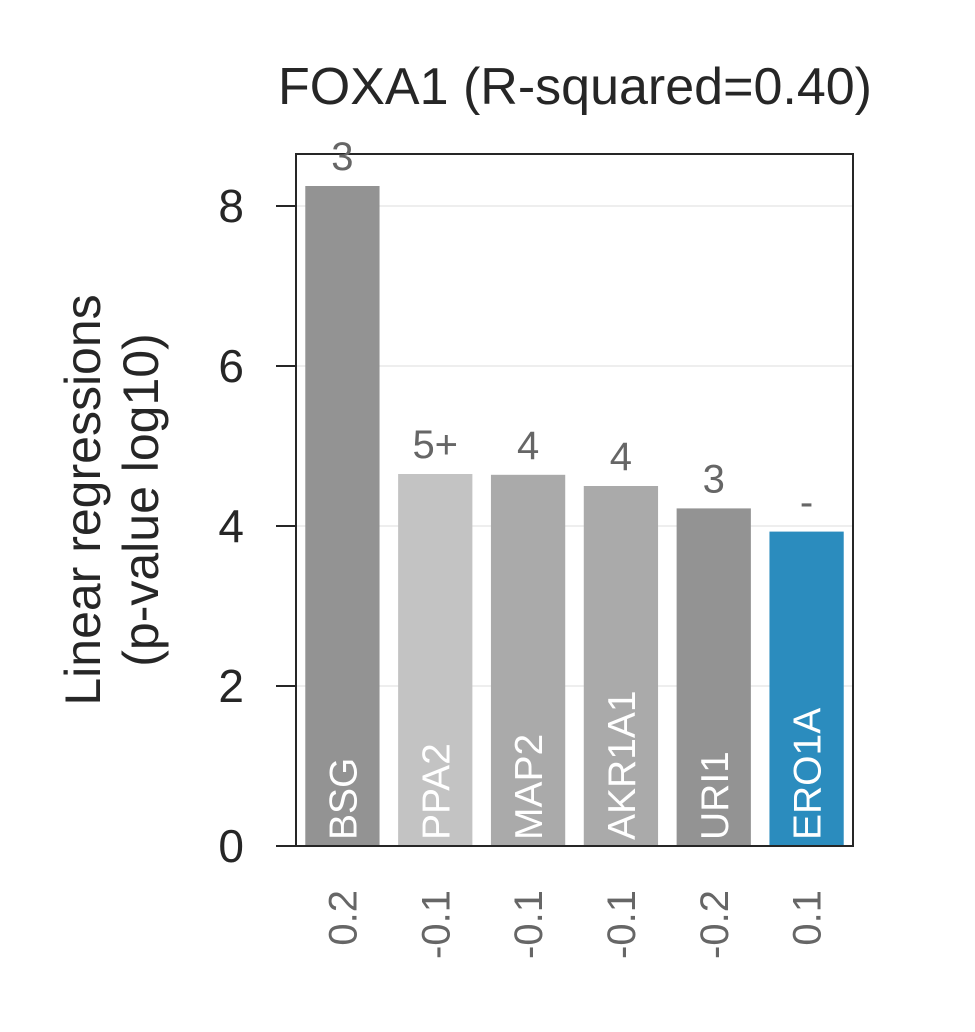 The width and height of the screenshot is (975, 1032). I want to click on chart-title: FOXA1 (R-squared=0.40), so click(575, 87).